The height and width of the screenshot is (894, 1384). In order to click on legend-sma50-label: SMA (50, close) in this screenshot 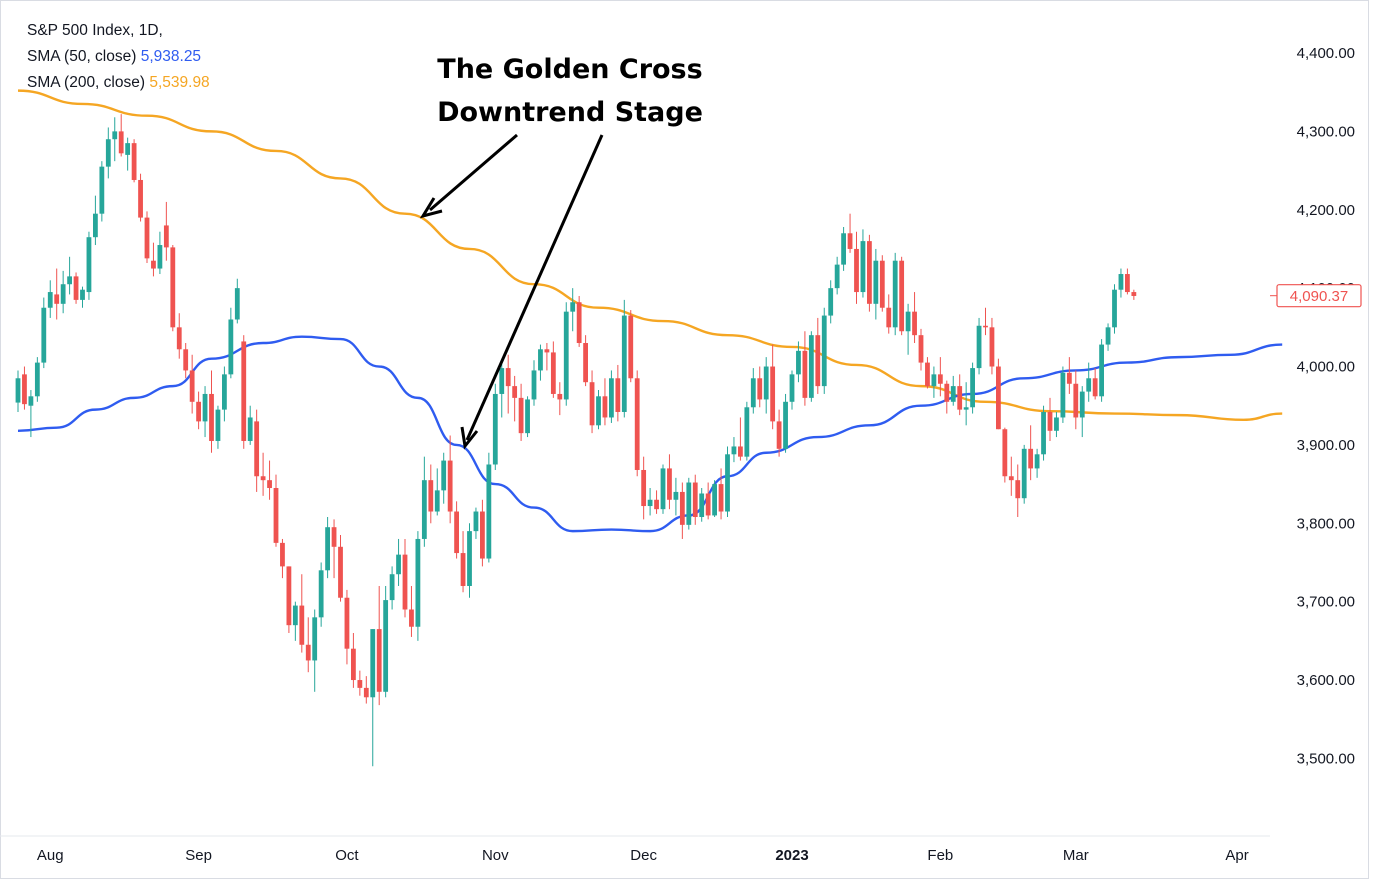, I will do `click(82, 56)`.